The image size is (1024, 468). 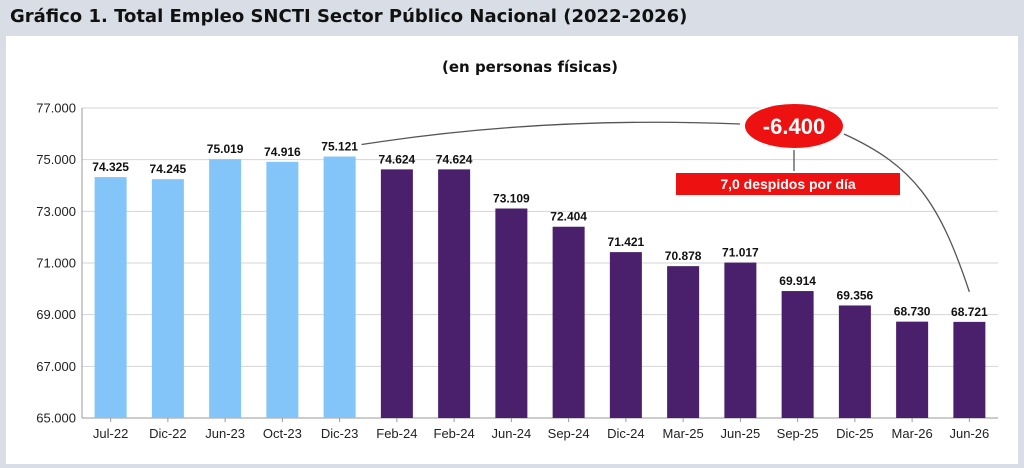 What do you see at coordinates (969, 312) in the screenshot?
I see `data-label: 68.721` at bounding box center [969, 312].